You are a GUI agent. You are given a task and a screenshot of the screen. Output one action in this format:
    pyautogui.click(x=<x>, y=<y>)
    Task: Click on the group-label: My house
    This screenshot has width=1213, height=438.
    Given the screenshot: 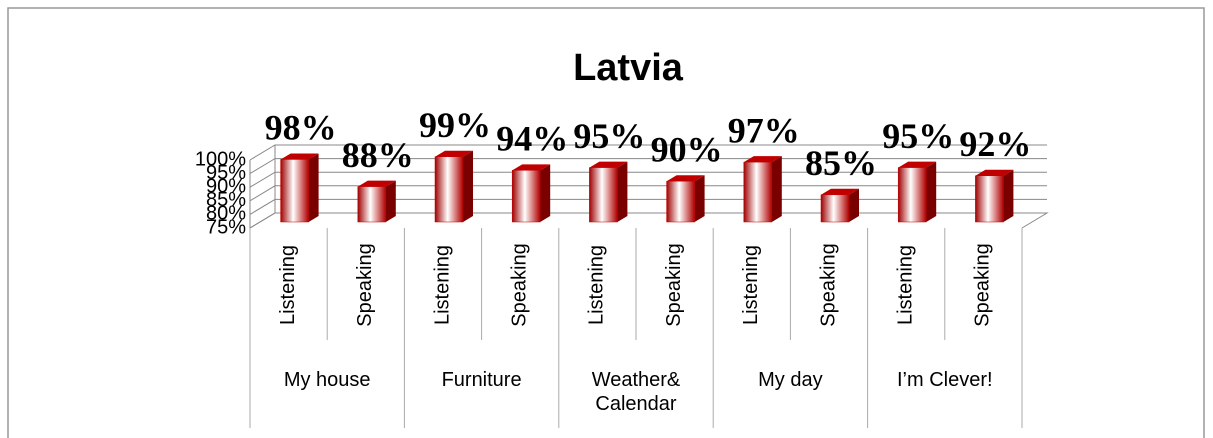 What is the action you would take?
    pyautogui.click(x=327, y=380)
    